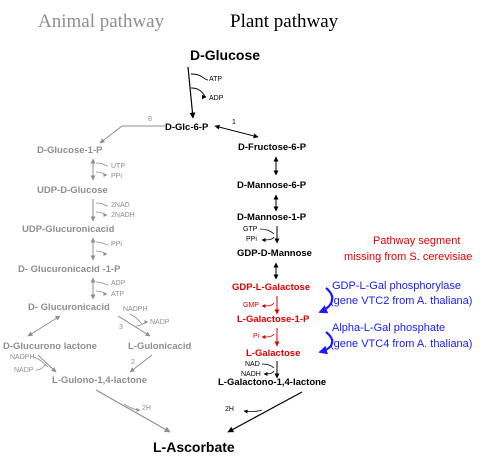  I want to click on arrow-glucose-to-glc6p, so click(191, 92).